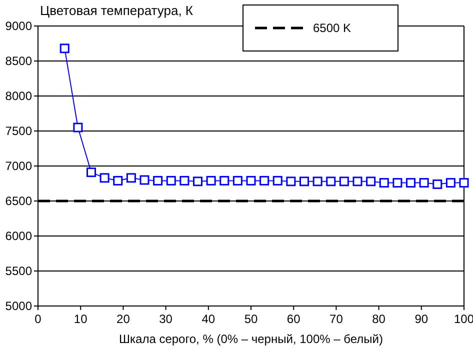  What do you see at coordinates (18, 131) in the screenshot?
I see `y-tick-label: 7500` at bounding box center [18, 131].